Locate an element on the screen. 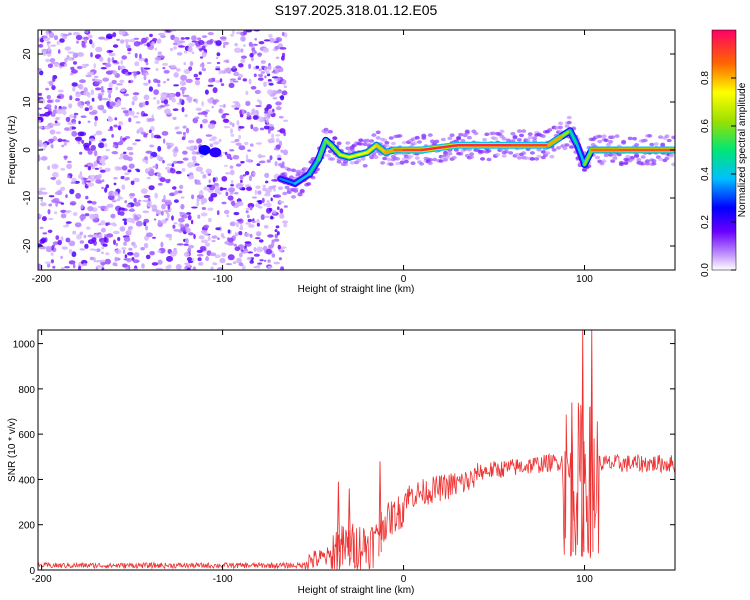 The image size is (750, 600). spectral-blob is located at coordinates (204, 150).